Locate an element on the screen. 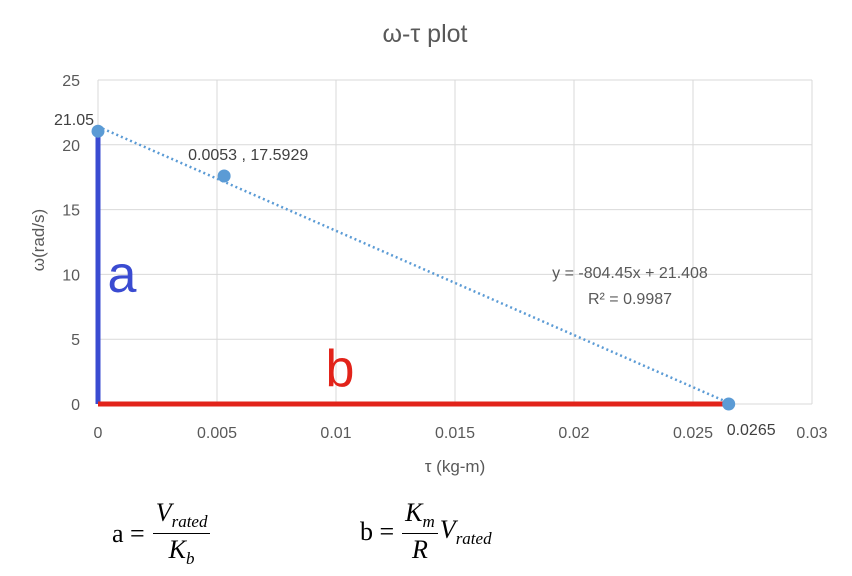  formula-b: b = Km R Vrated is located at coordinates (426, 531).